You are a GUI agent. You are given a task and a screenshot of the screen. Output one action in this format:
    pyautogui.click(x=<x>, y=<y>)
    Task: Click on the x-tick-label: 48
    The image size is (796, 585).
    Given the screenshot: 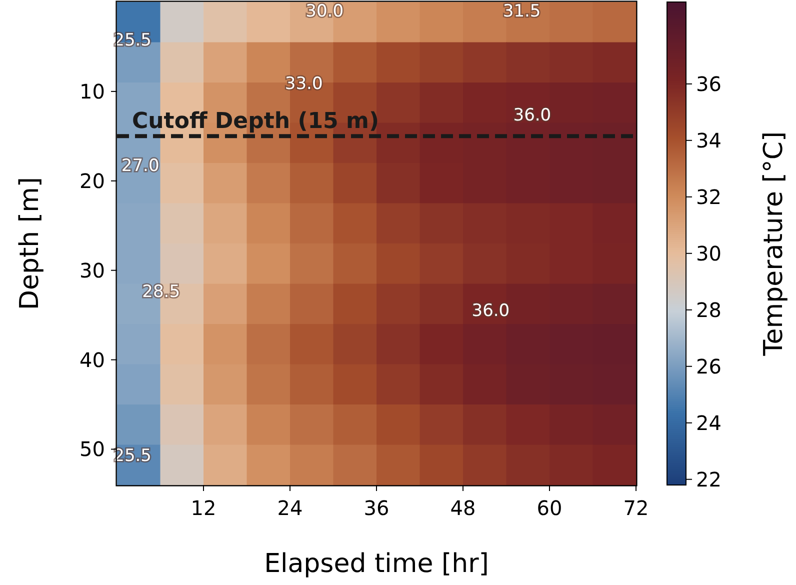 What is the action you would take?
    pyautogui.click(x=463, y=508)
    